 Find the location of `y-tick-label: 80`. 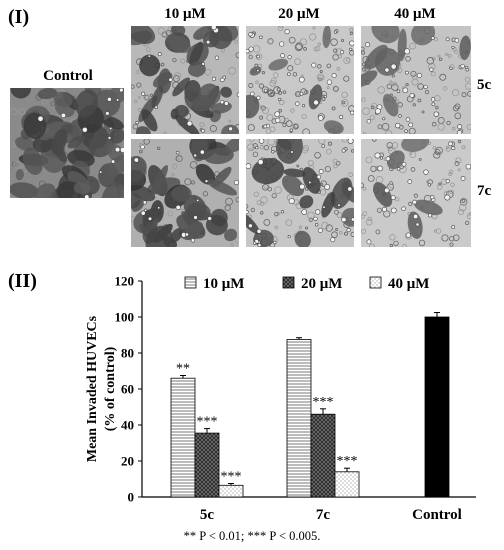

y-tick-label: 80 is located at coordinates (127, 353).